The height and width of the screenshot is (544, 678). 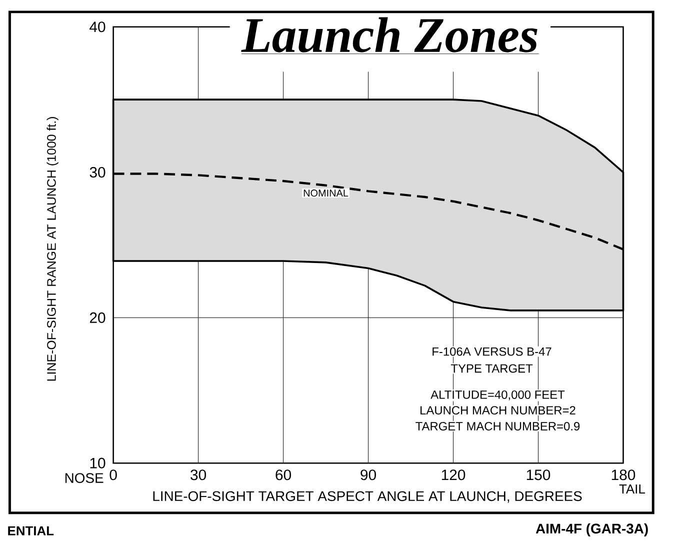 I want to click on text: AIM-4F (GAR-3A), so click(x=592, y=529).